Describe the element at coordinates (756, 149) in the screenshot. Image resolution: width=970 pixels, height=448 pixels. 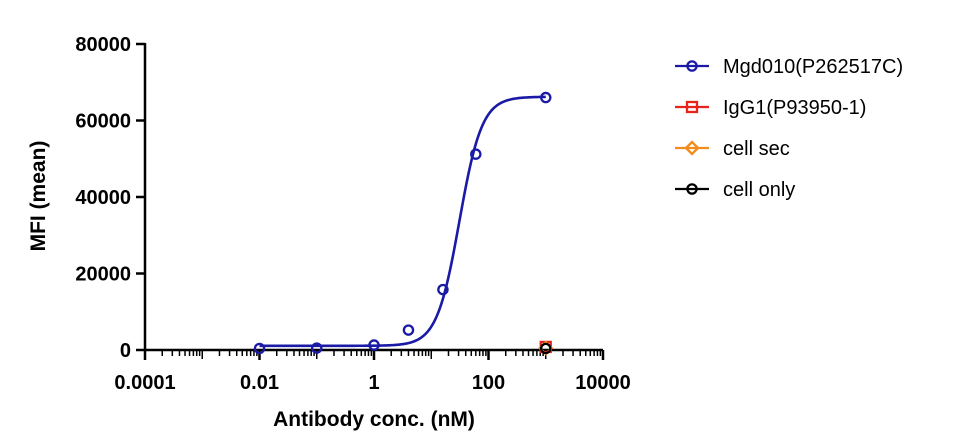
I see `legend-label: cell sec` at that location.